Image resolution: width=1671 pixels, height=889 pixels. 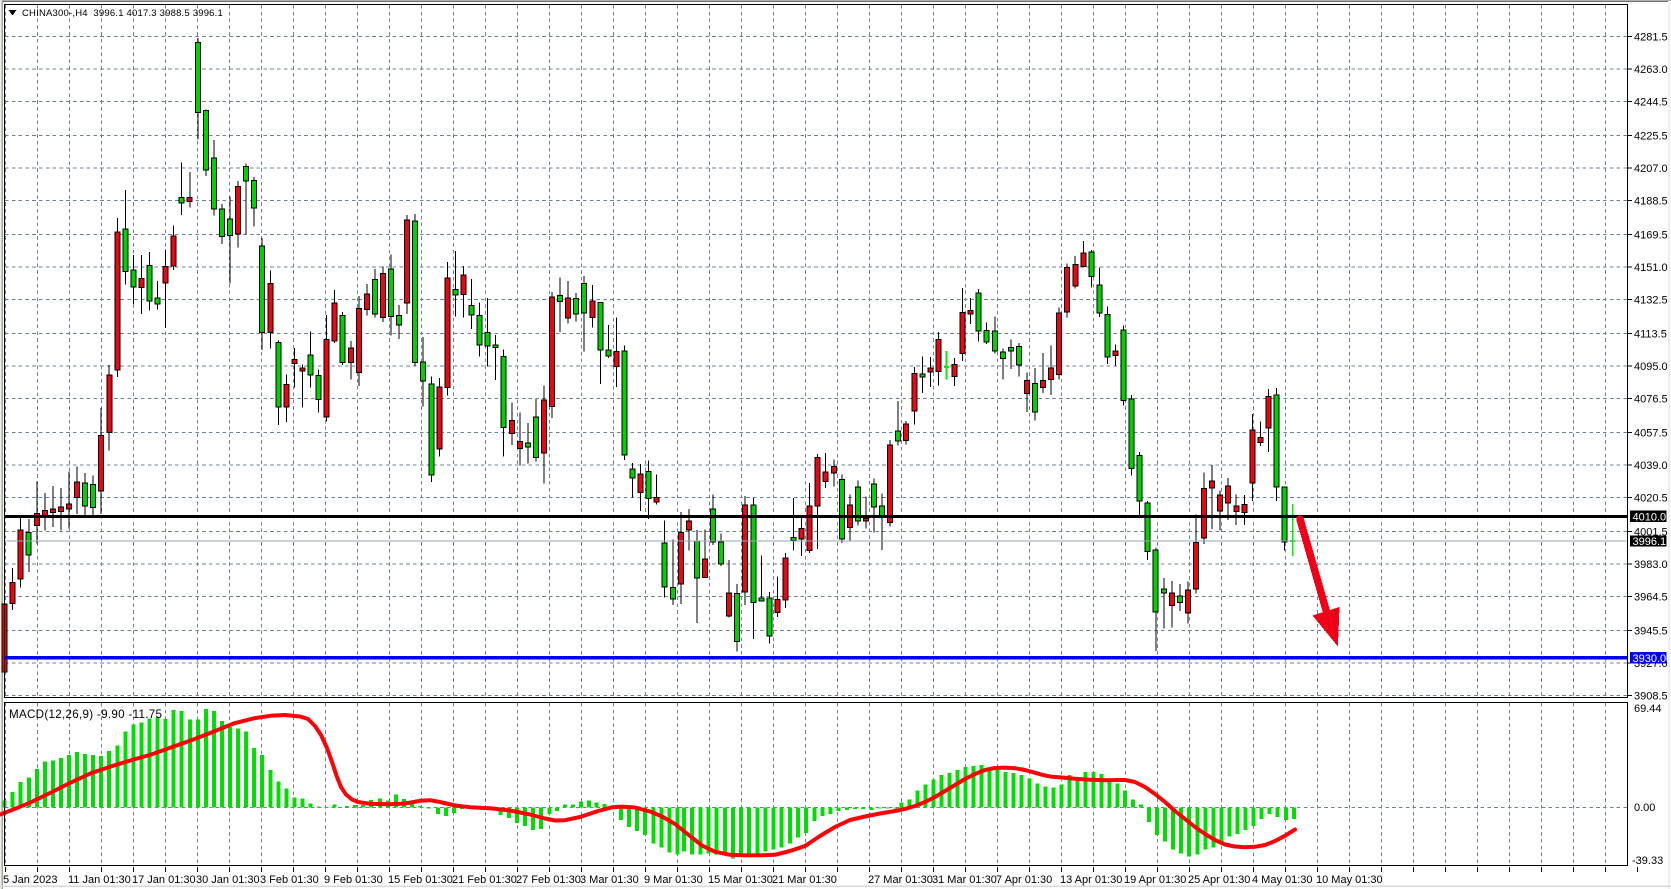 I want to click on svg-text: 3908.5, so click(x=1651, y=697).